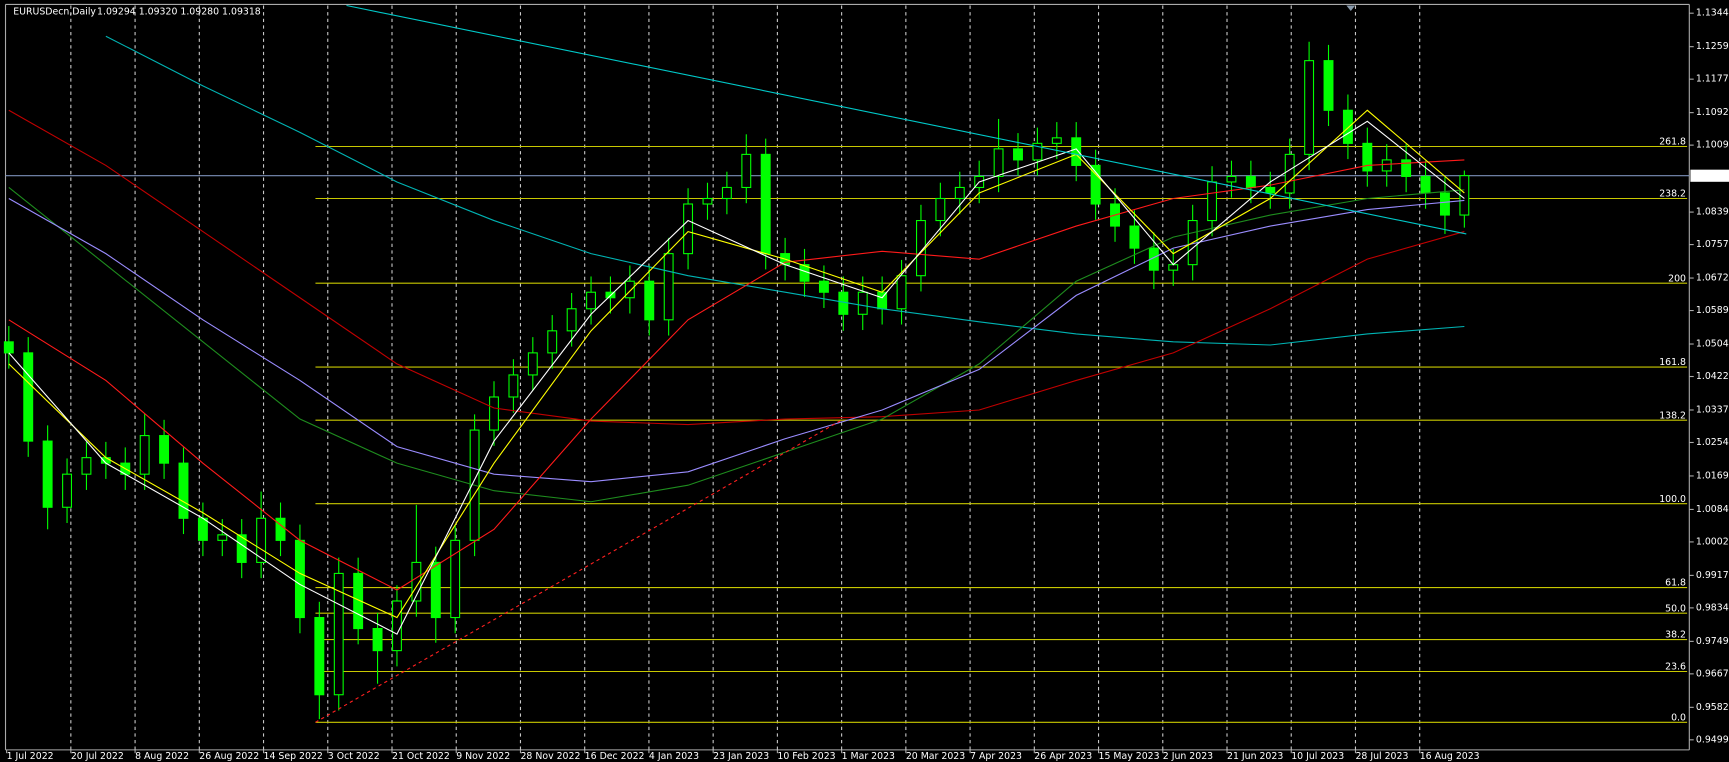  I want to click on y-tick-label: 1.03370, so click(1712, 409).